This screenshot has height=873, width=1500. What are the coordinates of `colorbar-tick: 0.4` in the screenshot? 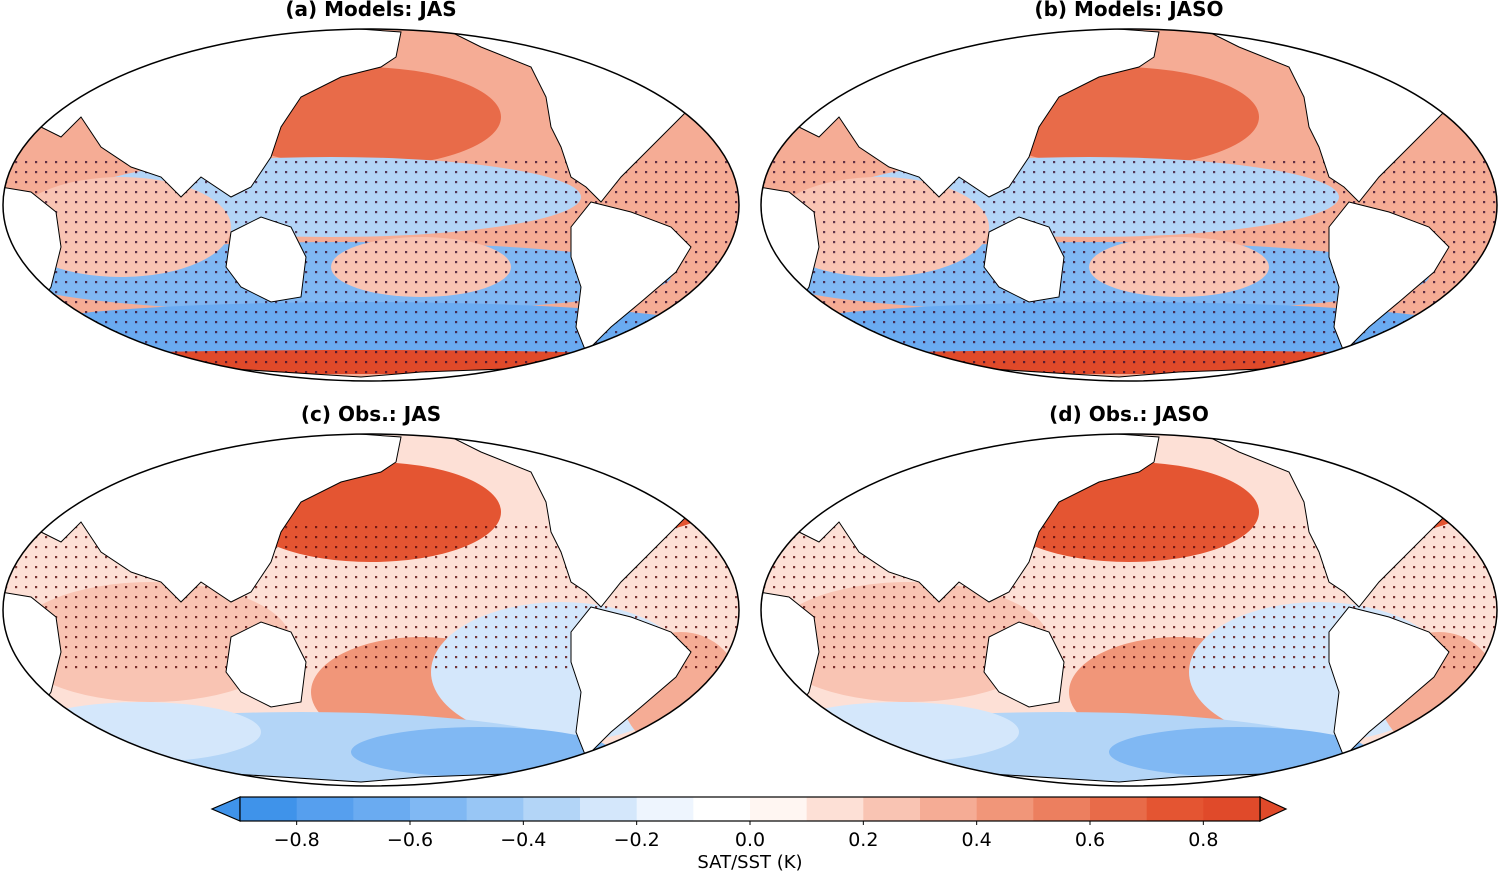 It's located at (976, 840).